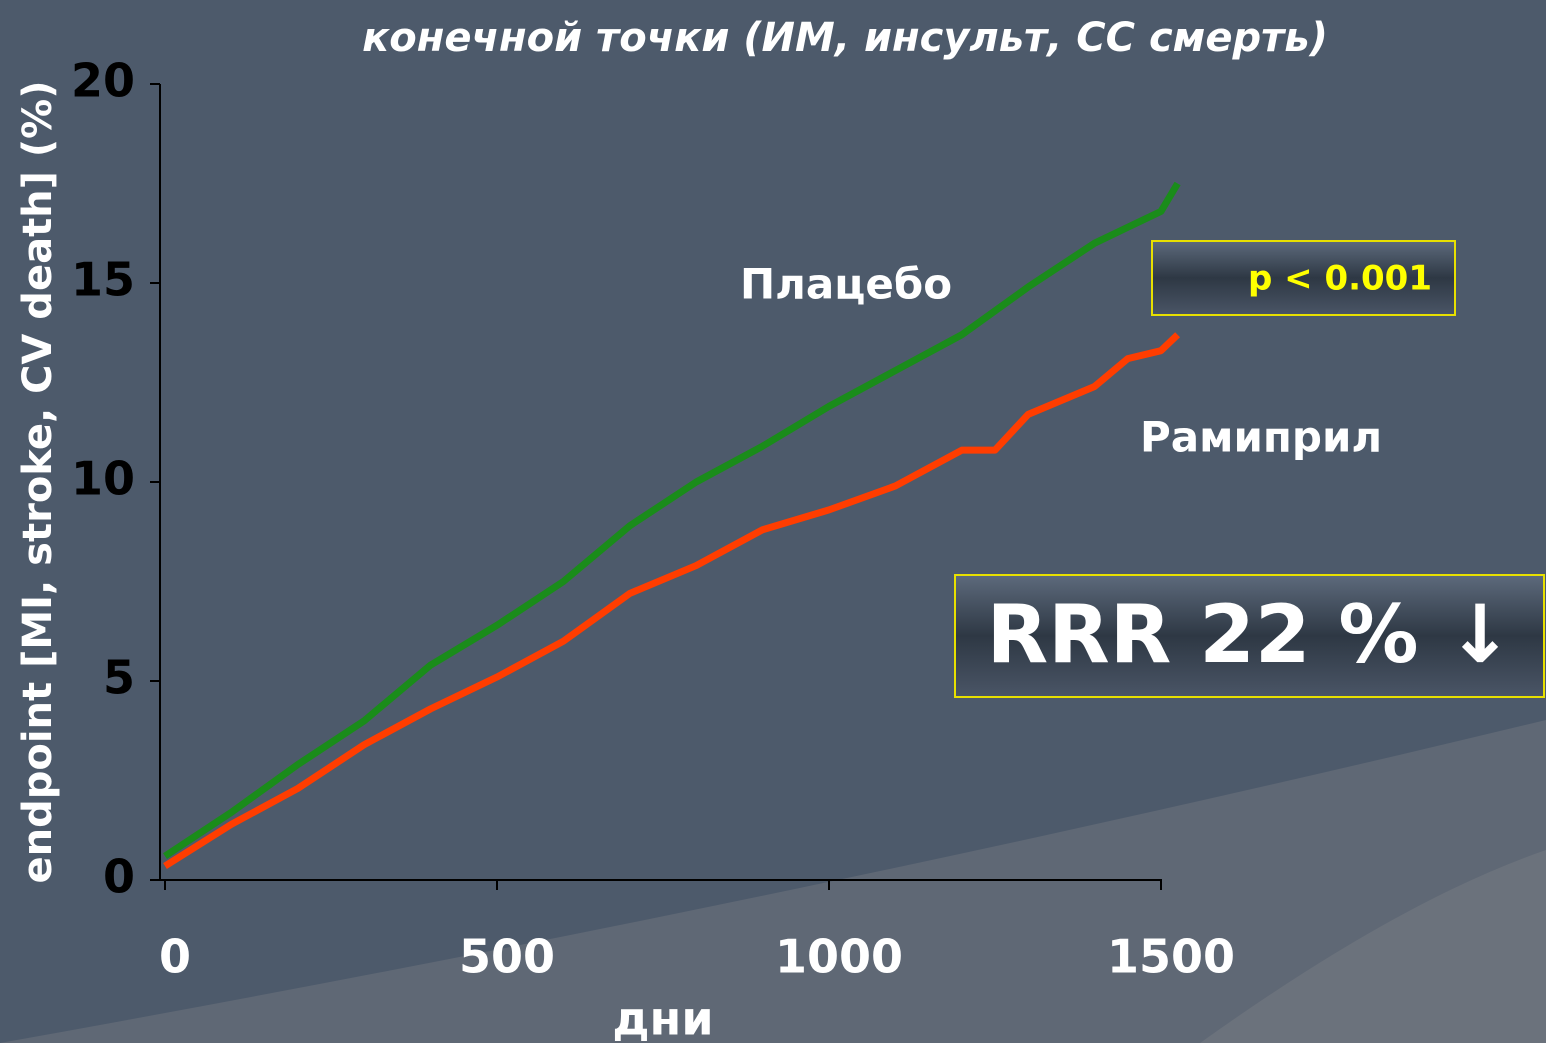 Image resolution: width=1546 pixels, height=1043 pixels. I want to click on y-tick-label: 20, so click(103, 81).